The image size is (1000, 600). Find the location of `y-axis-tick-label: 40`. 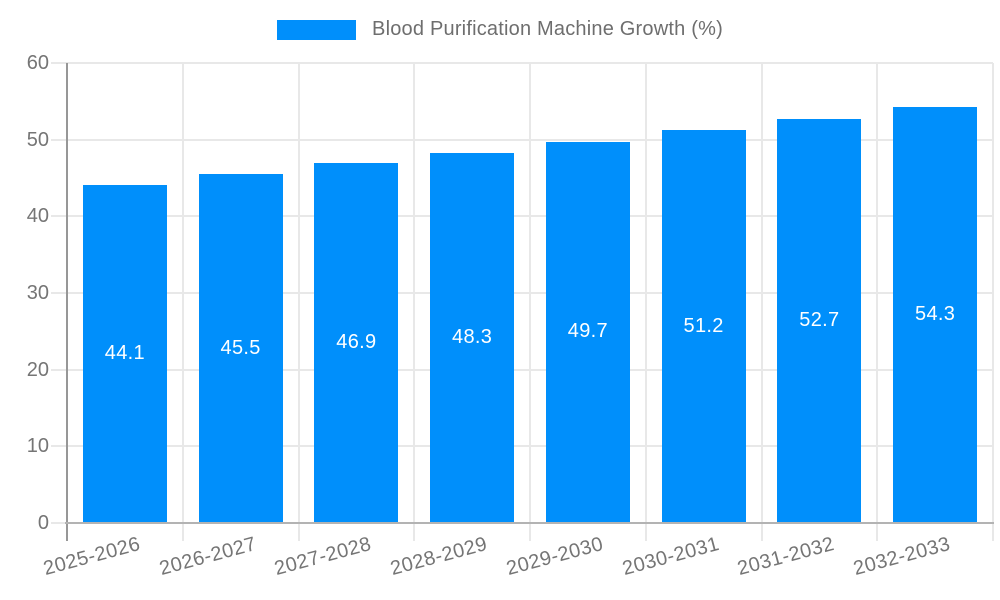

y-axis-tick-label: 40 is located at coordinates (37, 216).